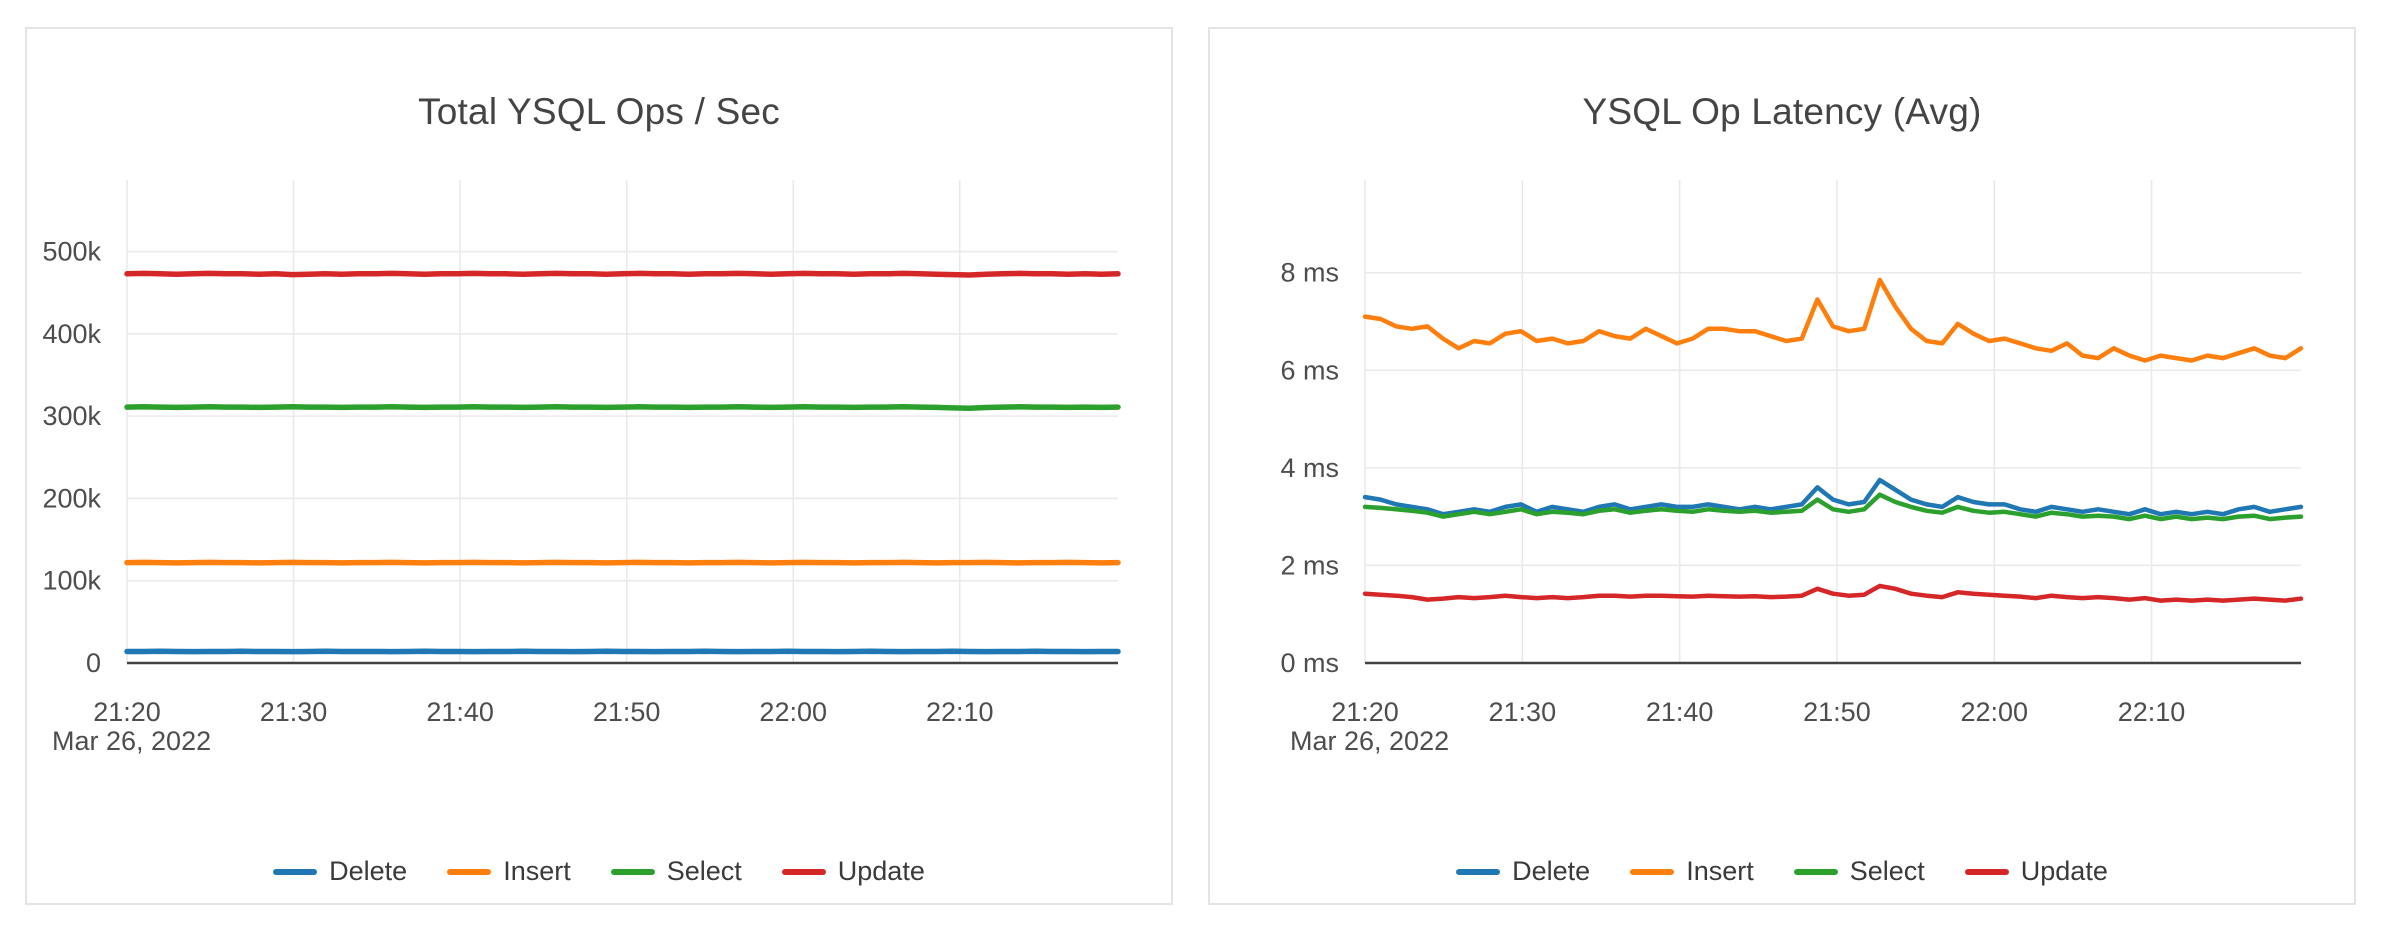 The height and width of the screenshot is (932, 2388). Describe the element at coordinates (1309, 565) in the screenshot. I see `y-tick-label: 2 ms` at that location.